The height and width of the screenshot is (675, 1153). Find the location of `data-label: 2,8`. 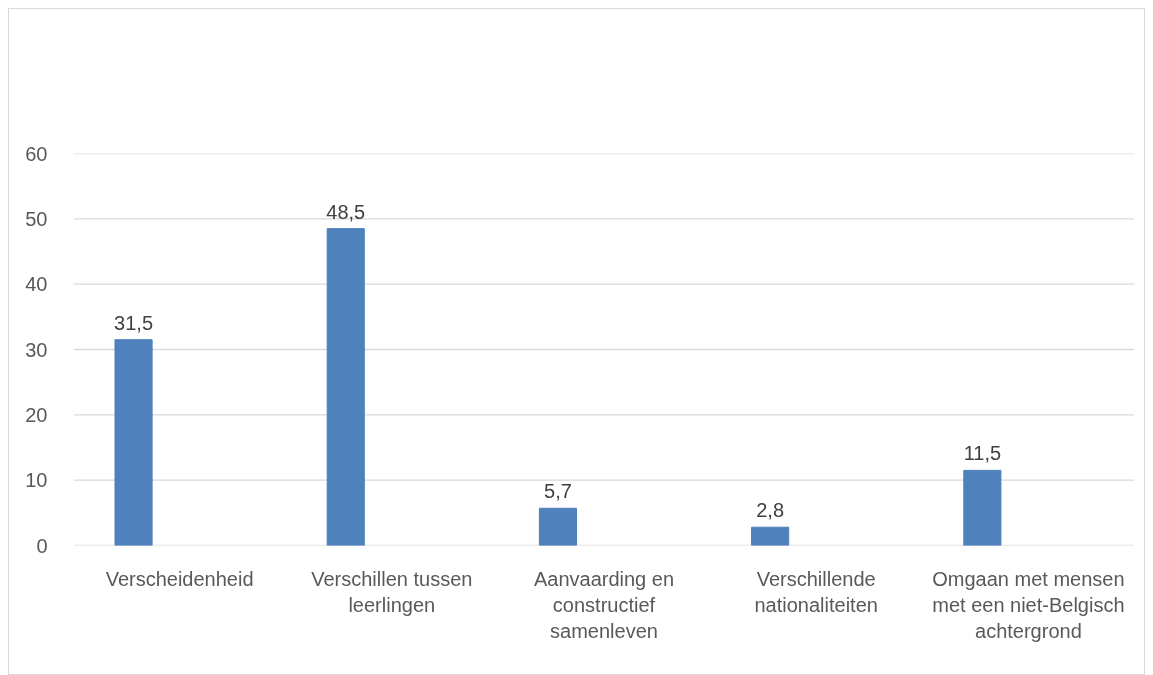

data-label: 2,8 is located at coordinates (770, 510).